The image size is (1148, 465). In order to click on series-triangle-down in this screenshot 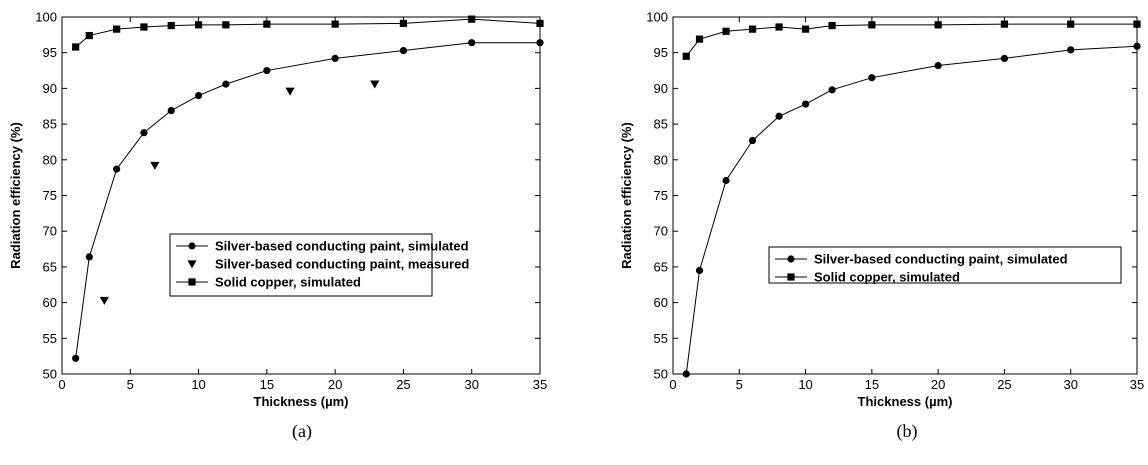, I will do `click(239, 192)`.